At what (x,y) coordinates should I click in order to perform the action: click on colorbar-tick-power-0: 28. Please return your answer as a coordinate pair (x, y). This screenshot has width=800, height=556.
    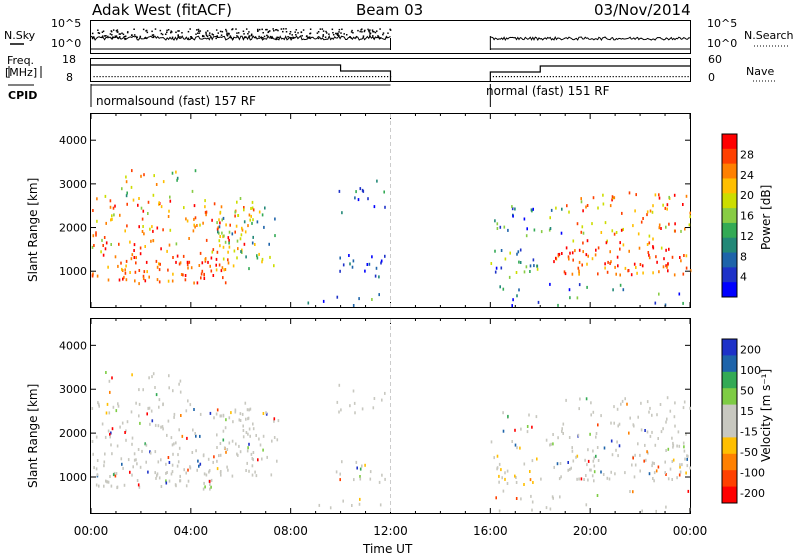
    Looking at the image, I should click on (747, 154).